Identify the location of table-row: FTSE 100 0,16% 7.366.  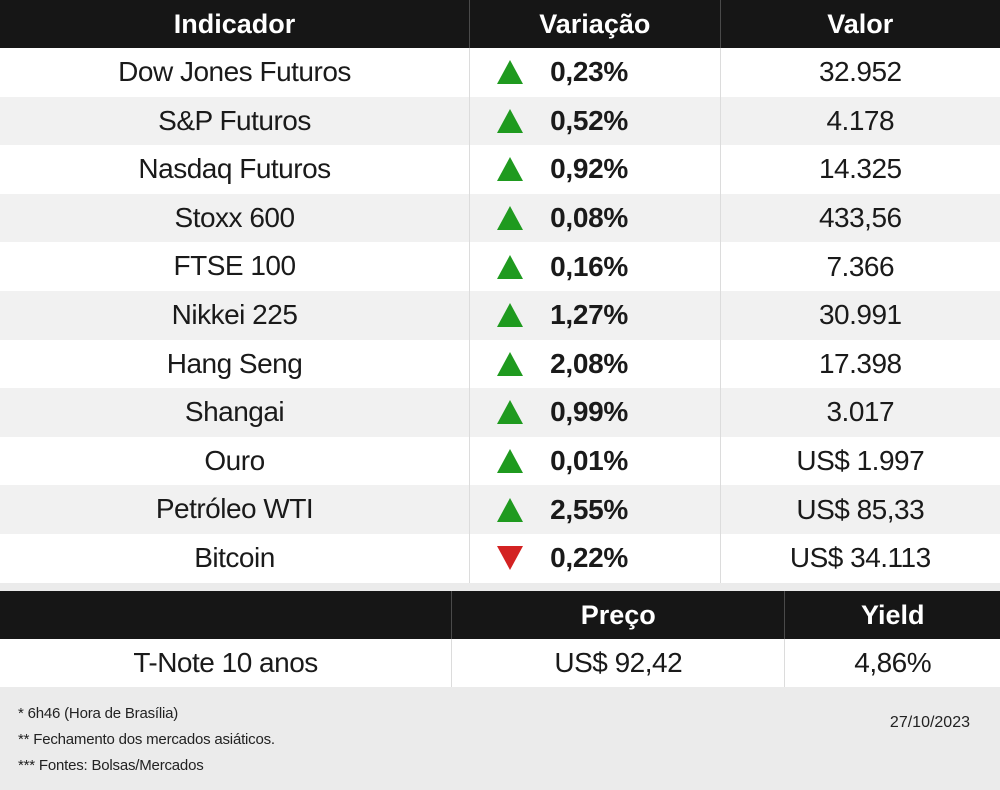
(500, 266).